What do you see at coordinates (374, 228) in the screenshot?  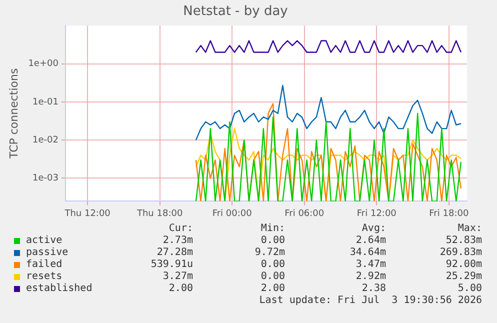 I see `text: Avg:` at bounding box center [374, 228].